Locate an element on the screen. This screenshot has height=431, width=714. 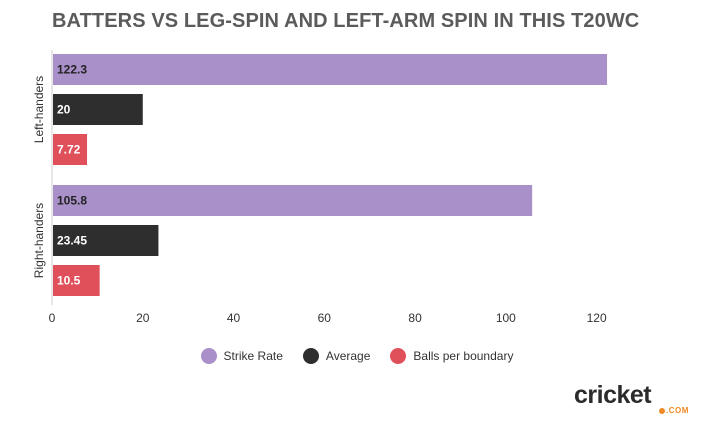
legend-swatch-strike-rate is located at coordinates (208, 356).